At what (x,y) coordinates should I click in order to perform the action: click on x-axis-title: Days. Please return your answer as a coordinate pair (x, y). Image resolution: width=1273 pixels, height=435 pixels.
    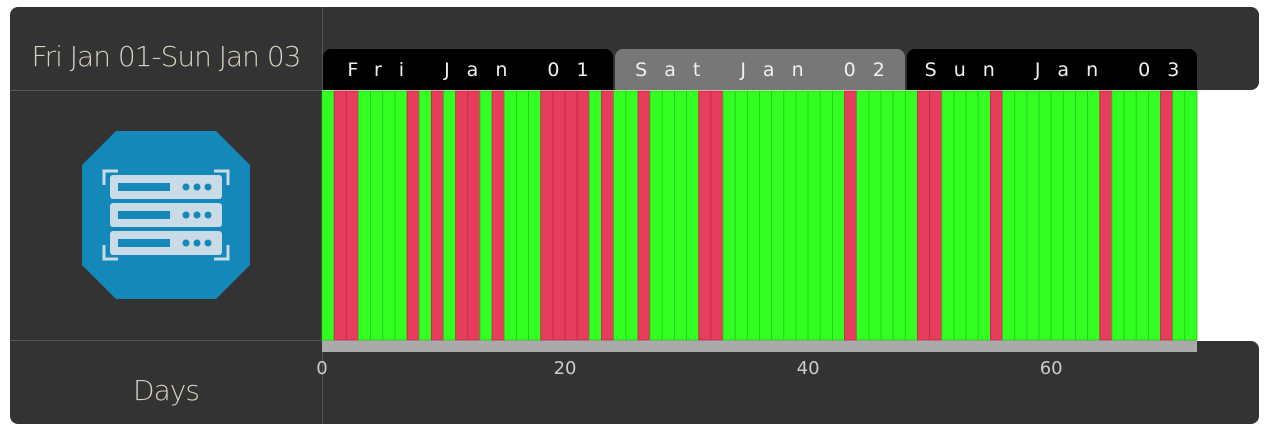
    Looking at the image, I should click on (166, 390).